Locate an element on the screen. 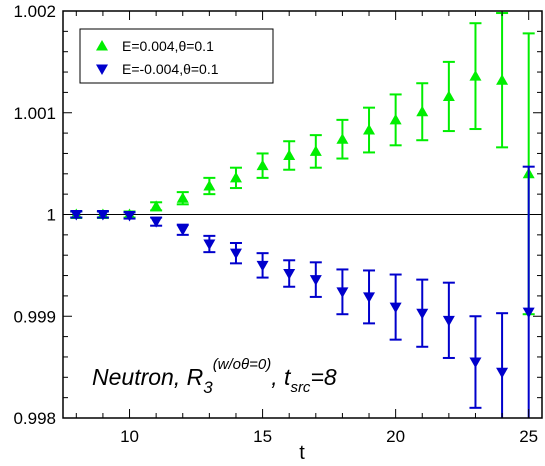 Image resolution: width=545 pixels, height=466 pixels. legend: E=0.004,θ=0.1 E=-0.004,θ=0.1 is located at coordinates (176, 56).